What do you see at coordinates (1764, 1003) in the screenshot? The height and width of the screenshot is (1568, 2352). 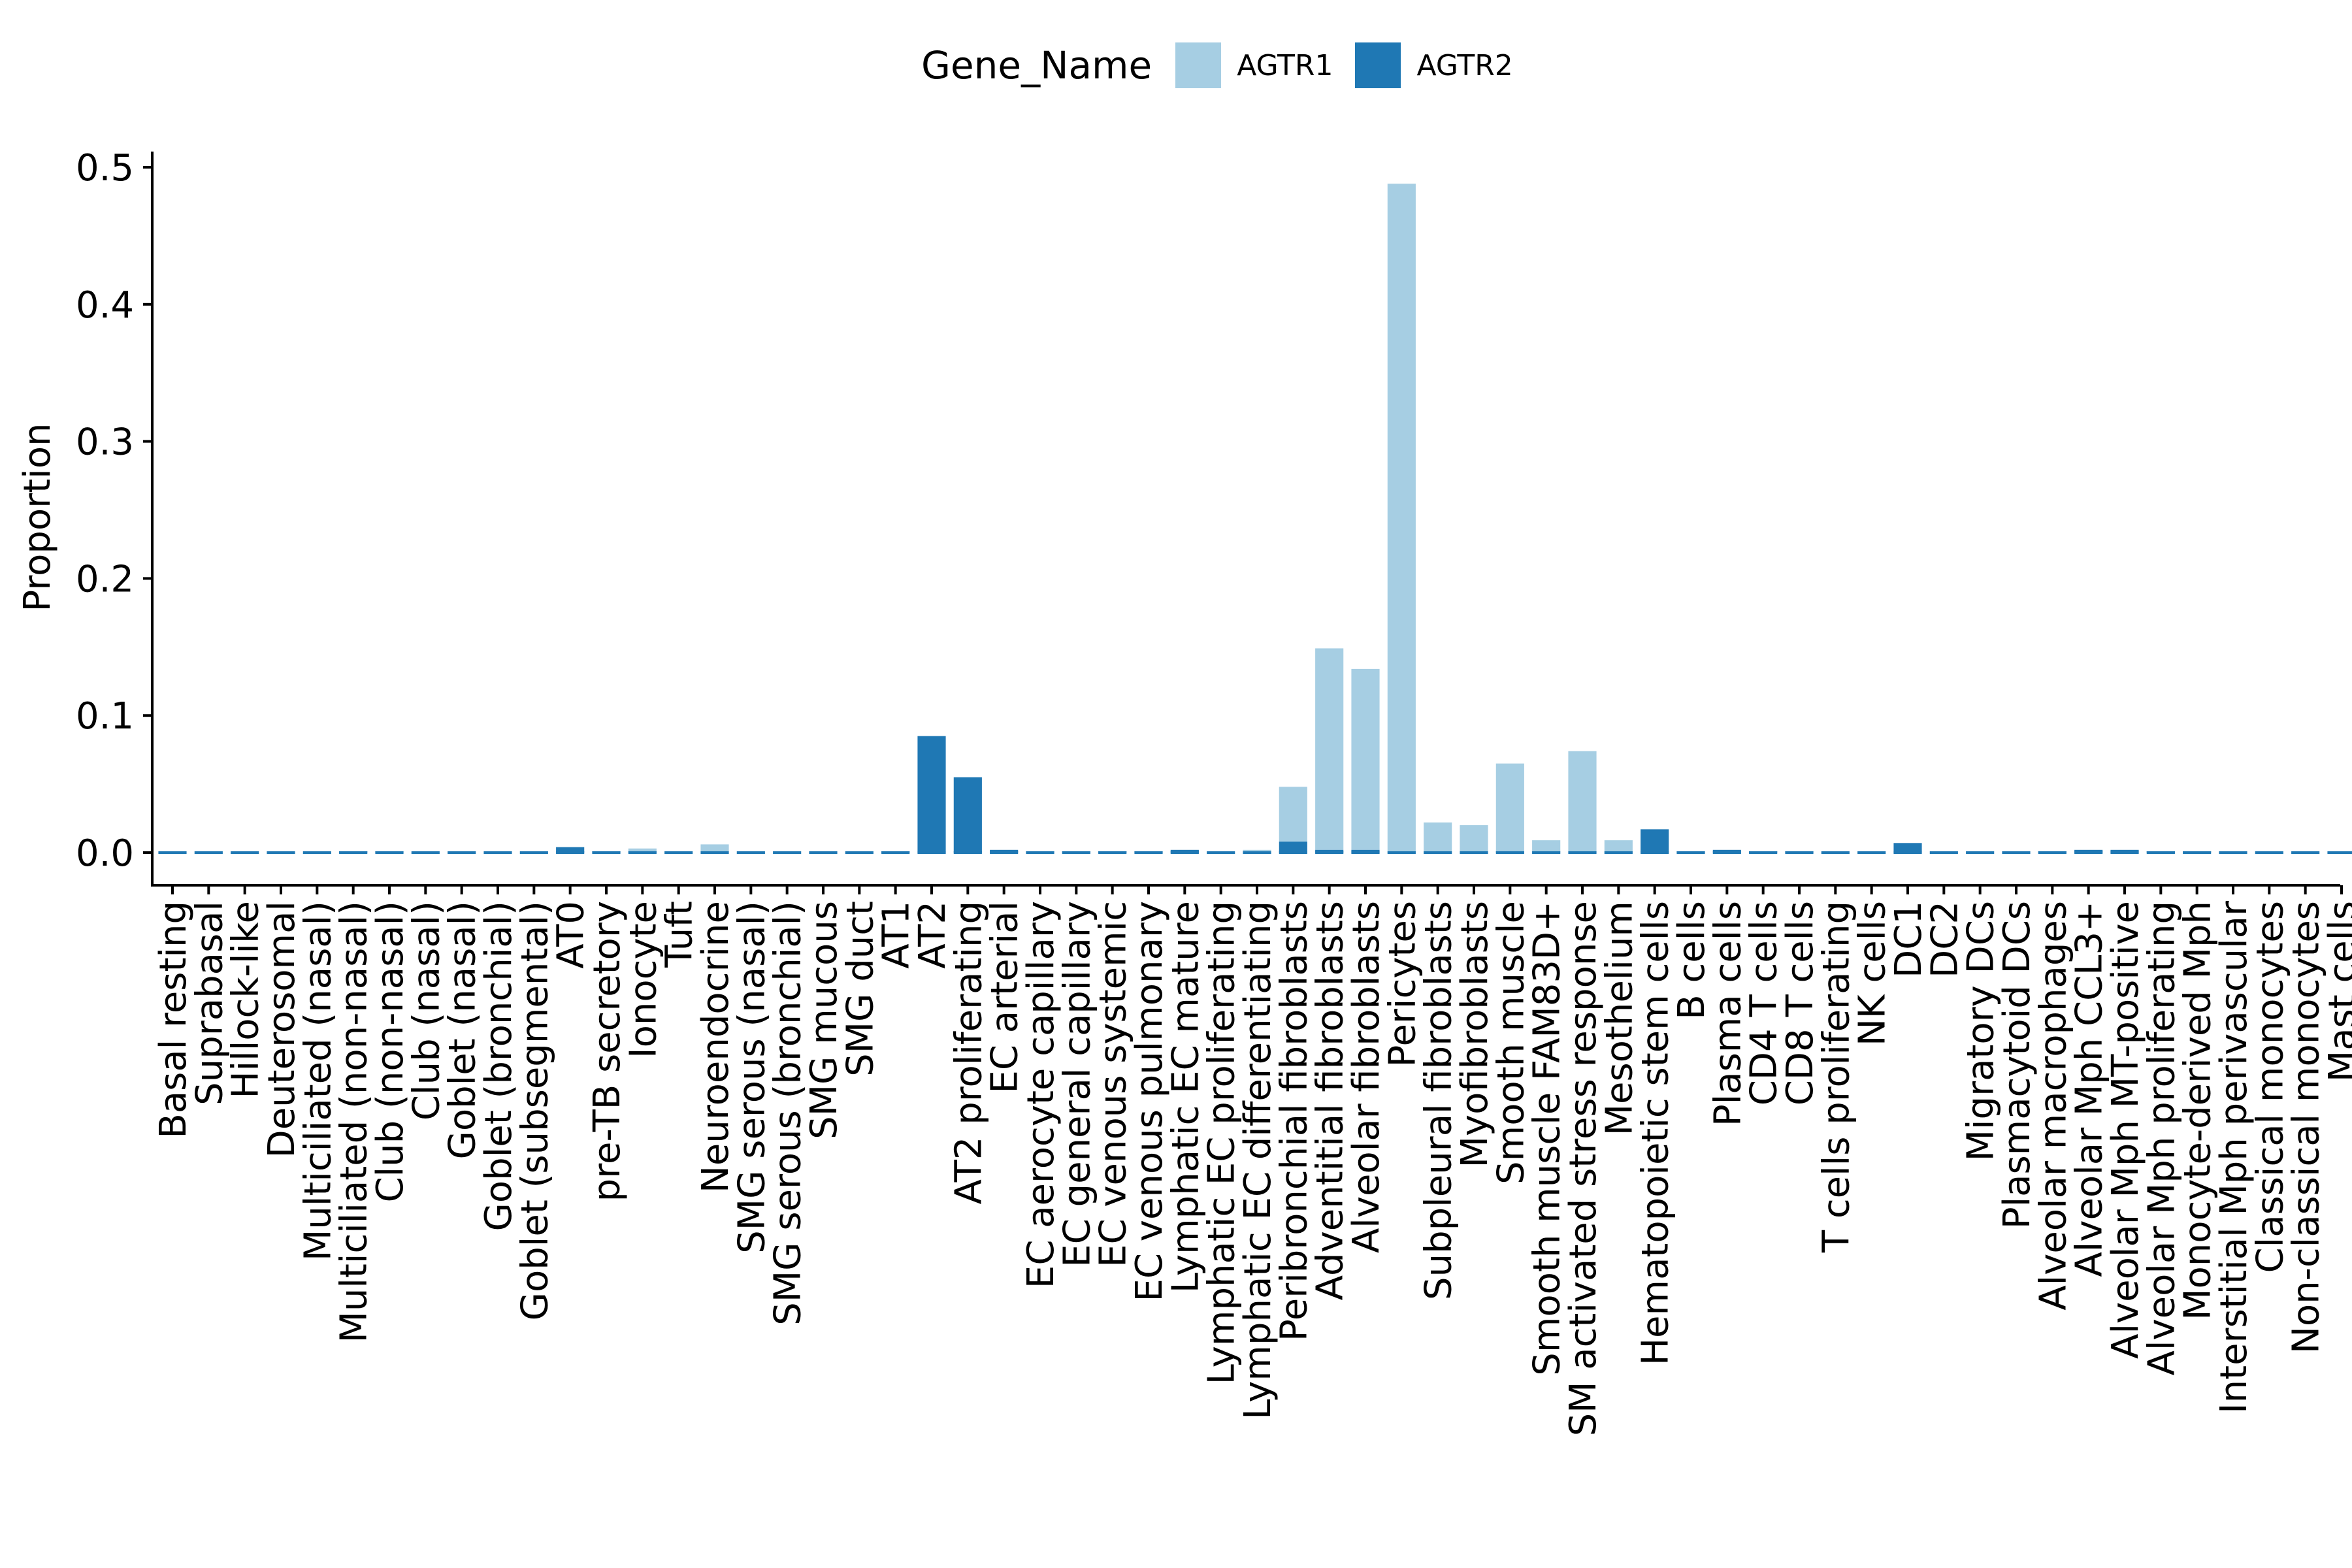 I see `x-tick-label: CD4 T cells` at bounding box center [1764, 1003].